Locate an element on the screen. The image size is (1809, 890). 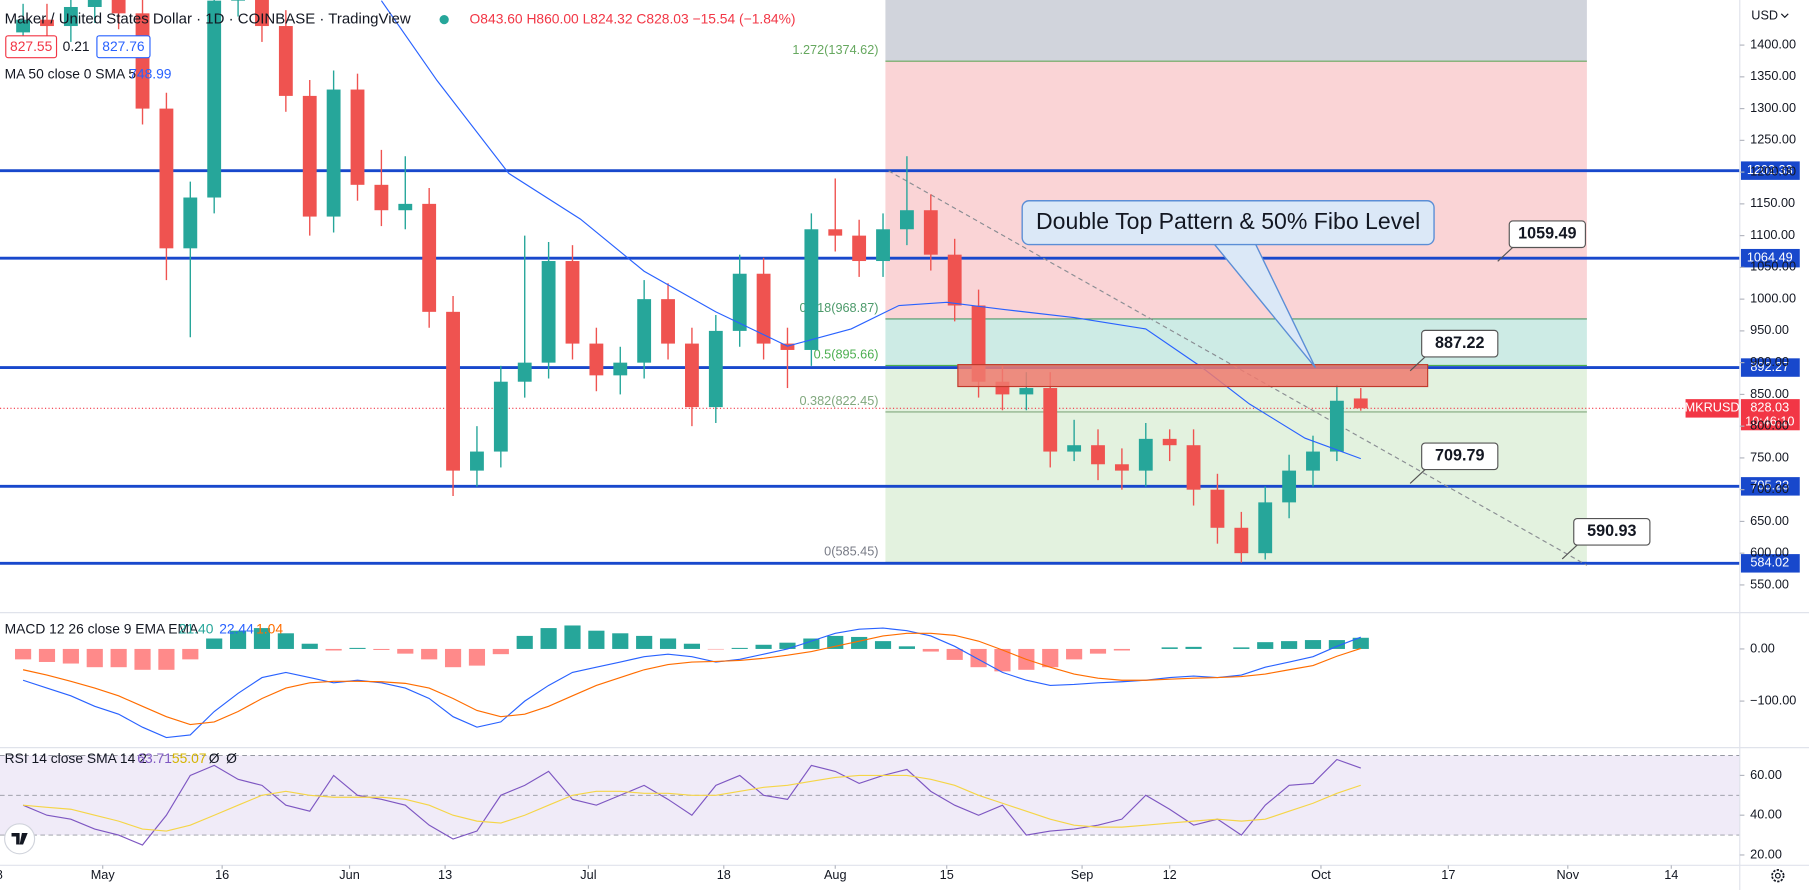
y-tick-label: 550.00 is located at coordinates (1769, 584).